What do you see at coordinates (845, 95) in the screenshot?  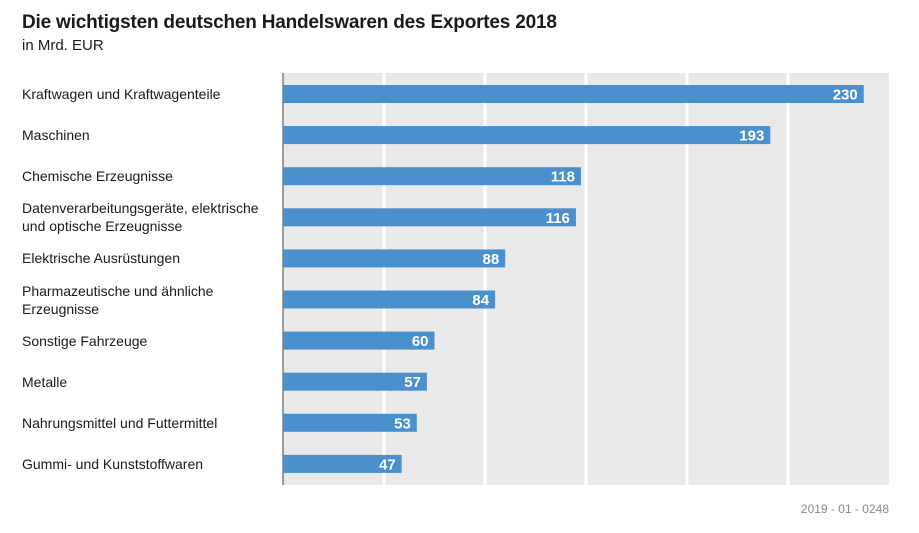 I see `data-label: 230` at bounding box center [845, 95].